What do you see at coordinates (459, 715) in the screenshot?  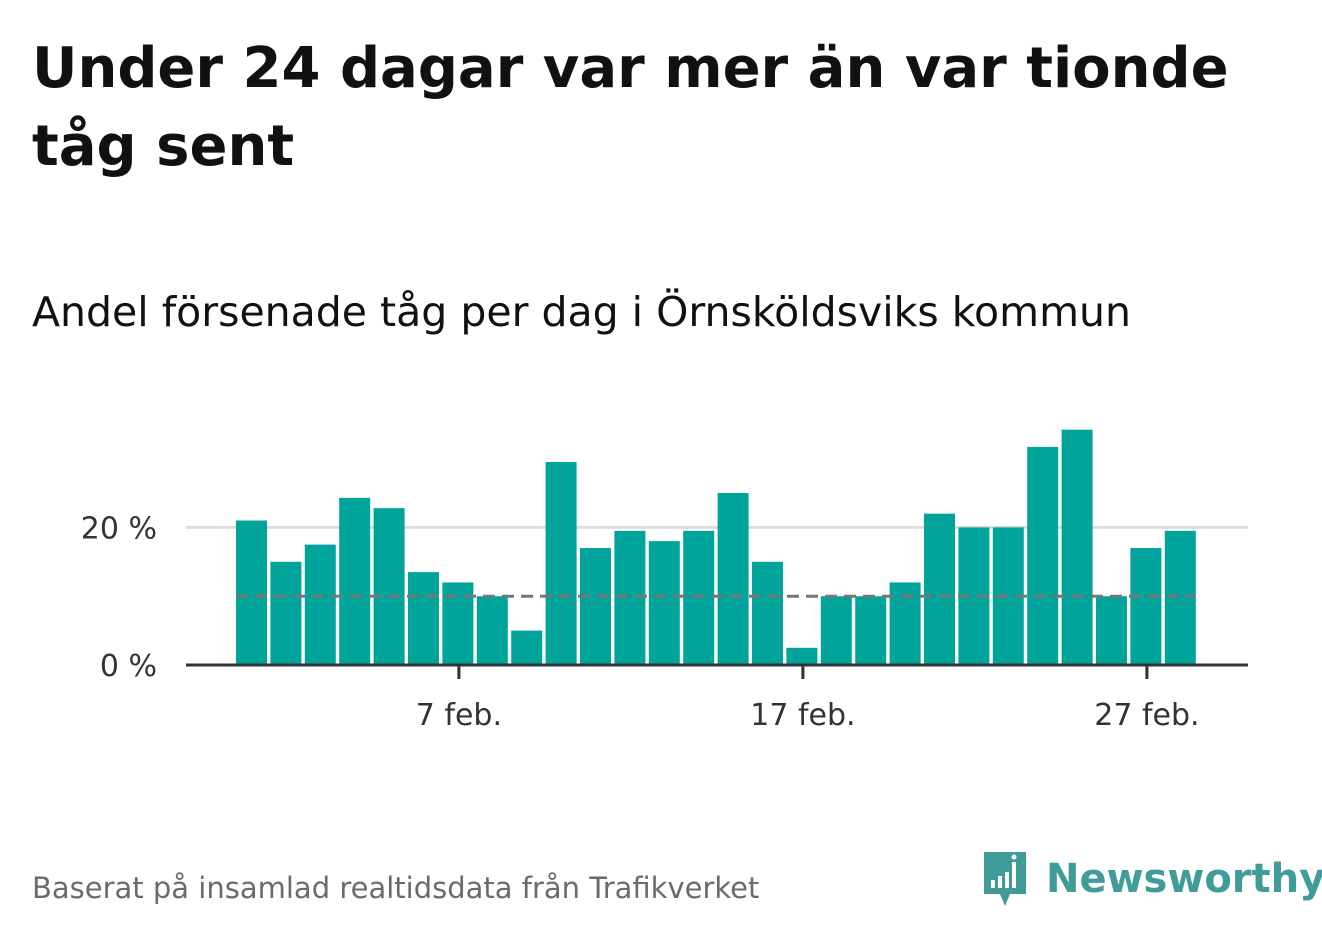 I see `x-tick-label: 7 feb.` at bounding box center [459, 715].